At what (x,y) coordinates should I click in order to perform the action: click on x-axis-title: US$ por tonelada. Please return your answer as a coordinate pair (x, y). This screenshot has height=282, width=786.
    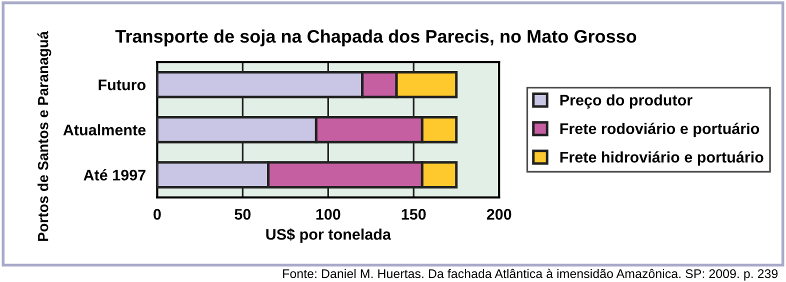
    Looking at the image, I should click on (329, 235).